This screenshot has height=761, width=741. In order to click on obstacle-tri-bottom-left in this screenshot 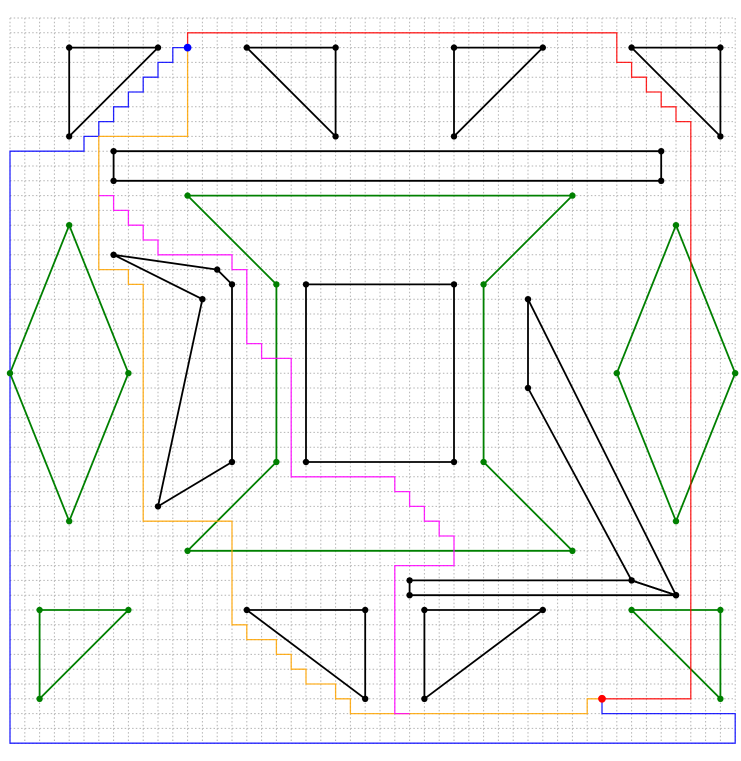, I will do `click(84, 654)`.